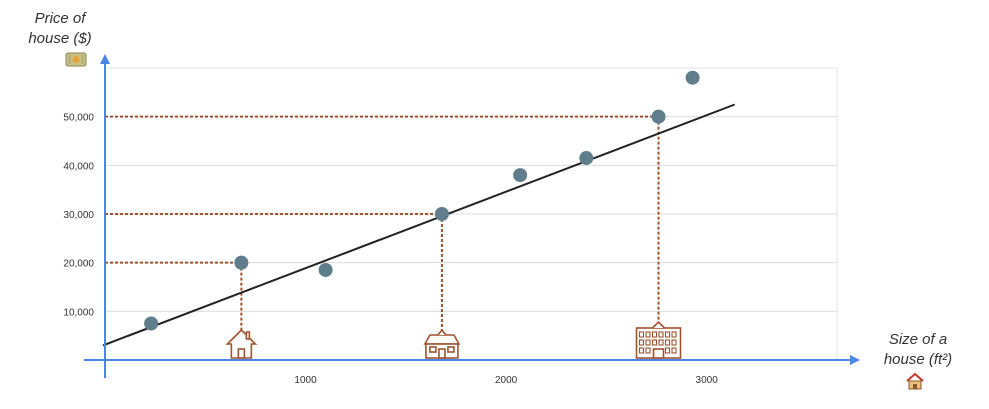 This screenshot has height=409, width=989. What do you see at coordinates (442, 343) in the screenshot?
I see `medium-house-icon` at bounding box center [442, 343].